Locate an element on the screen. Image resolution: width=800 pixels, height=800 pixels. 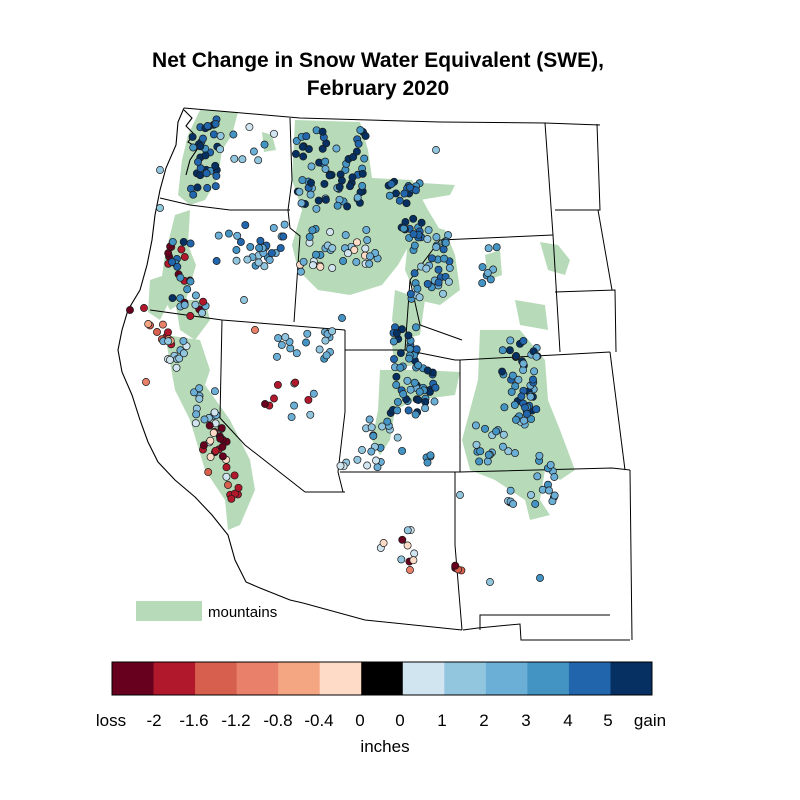
colorbar-tick-label: 2 is located at coordinates (483, 720).